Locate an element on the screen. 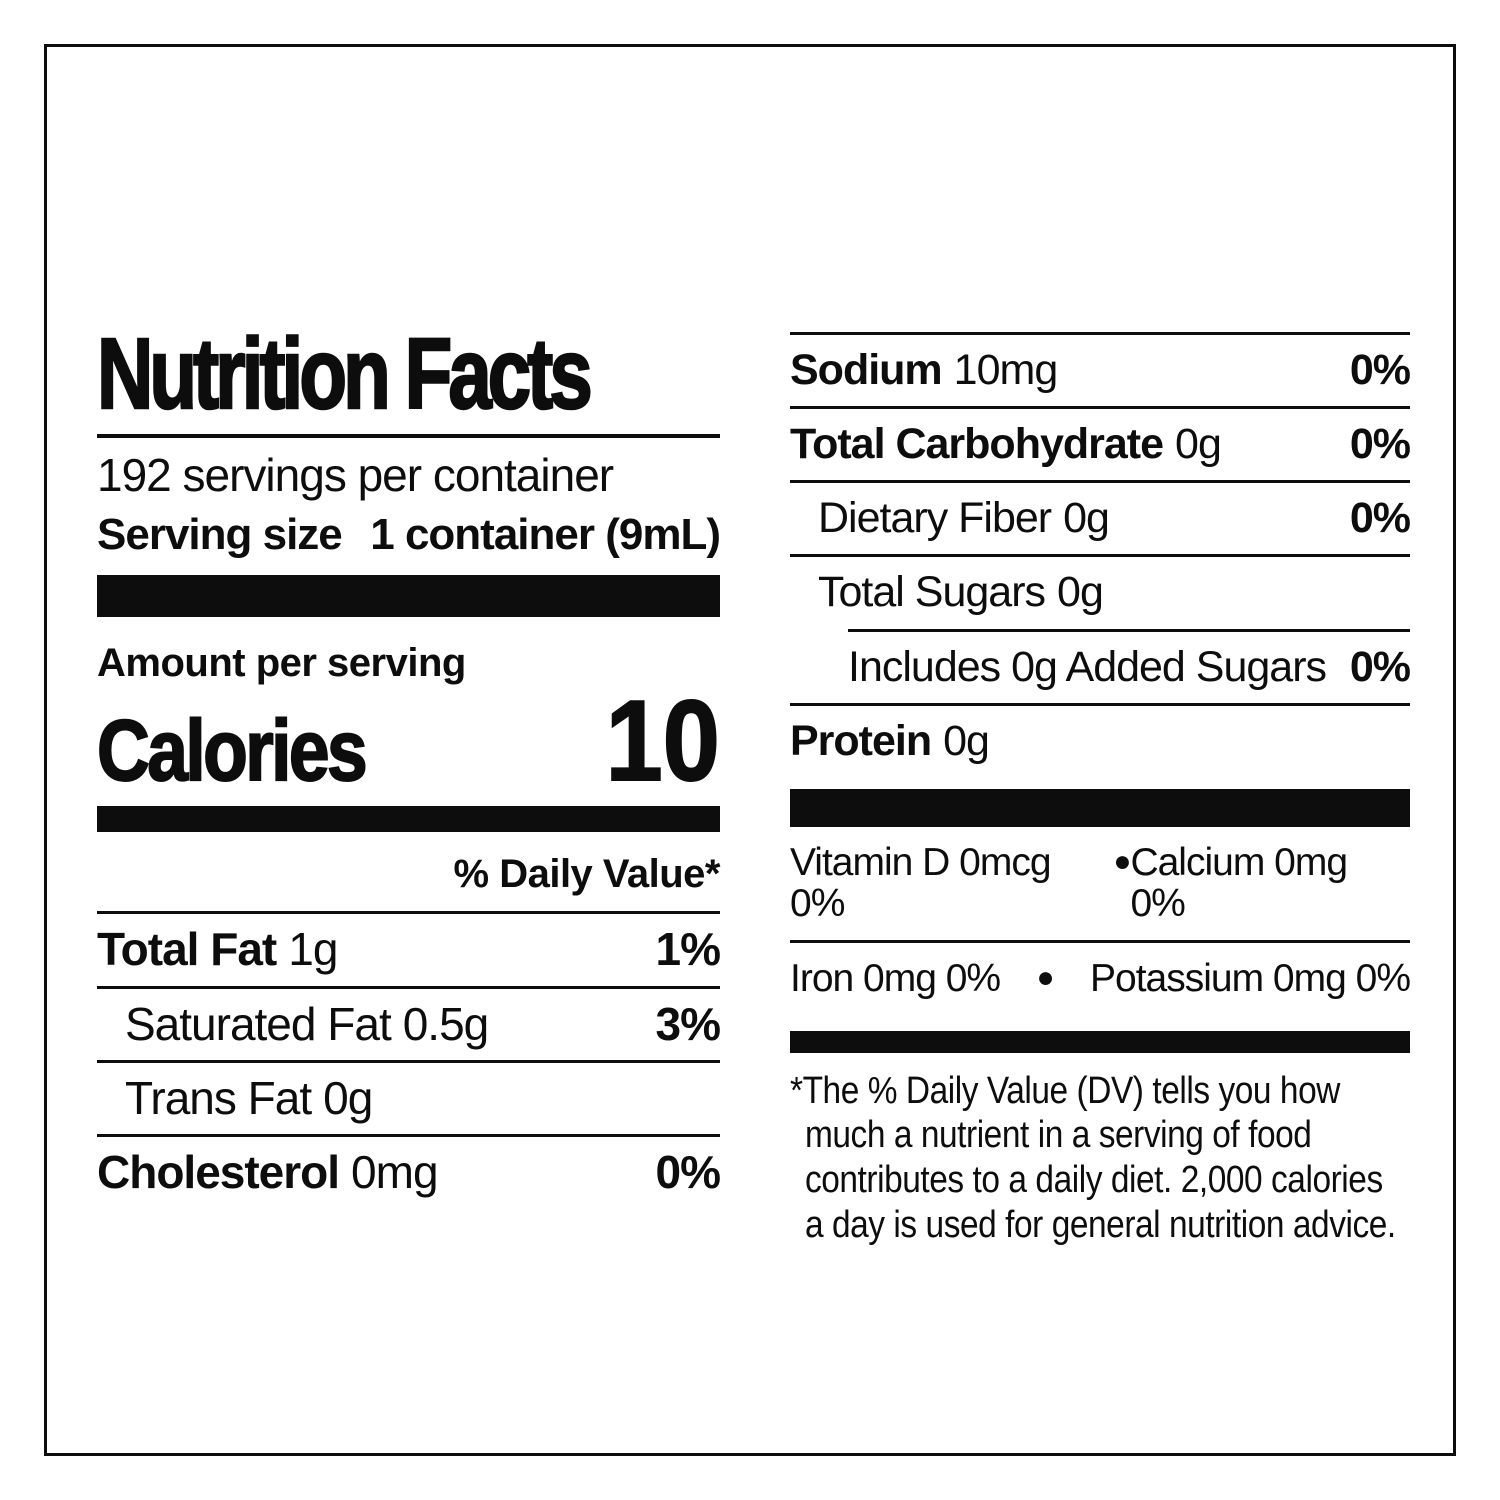 The width and height of the screenshot is (1500, 1500). nutrient-row-total-sugars: Total Sugars 0g is located at coordinates (1100, 591).